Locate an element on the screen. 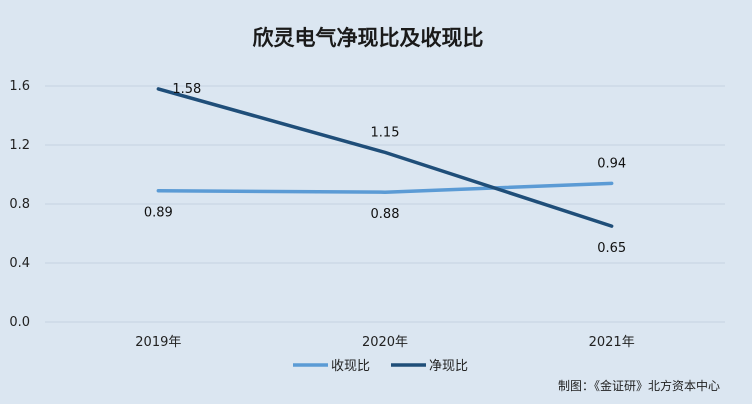  x-tick-label: 2019年 is located at coordinates (158, 342).